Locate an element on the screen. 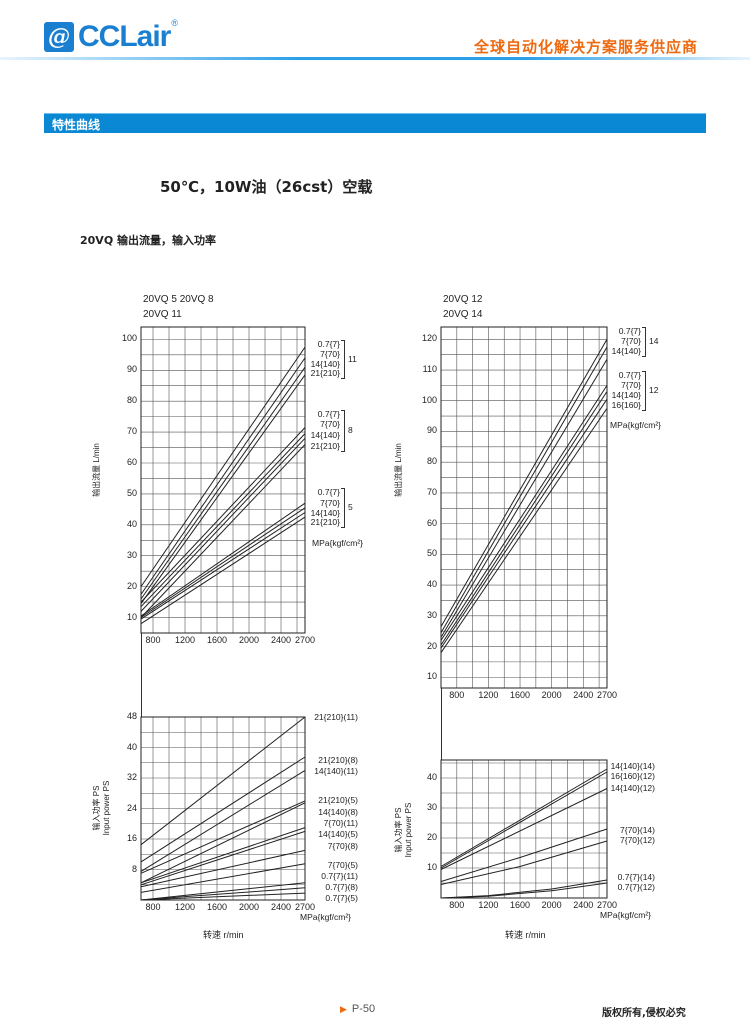  series-label: 21{210}(5) is located at coordinates (338, 800).